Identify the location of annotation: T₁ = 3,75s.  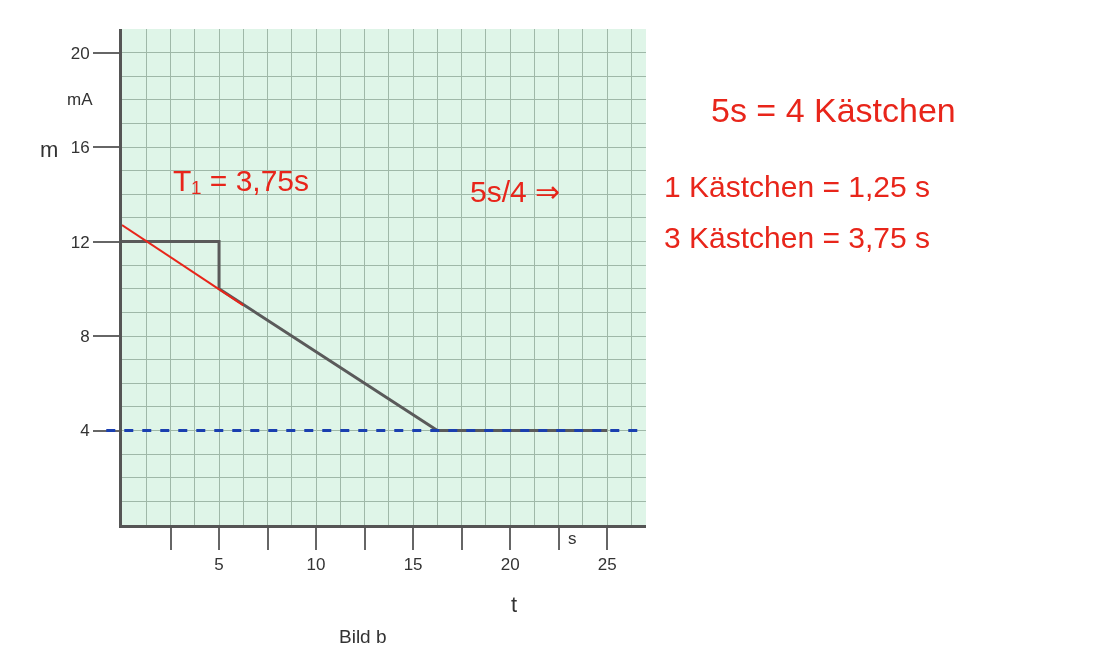
(241, 180).